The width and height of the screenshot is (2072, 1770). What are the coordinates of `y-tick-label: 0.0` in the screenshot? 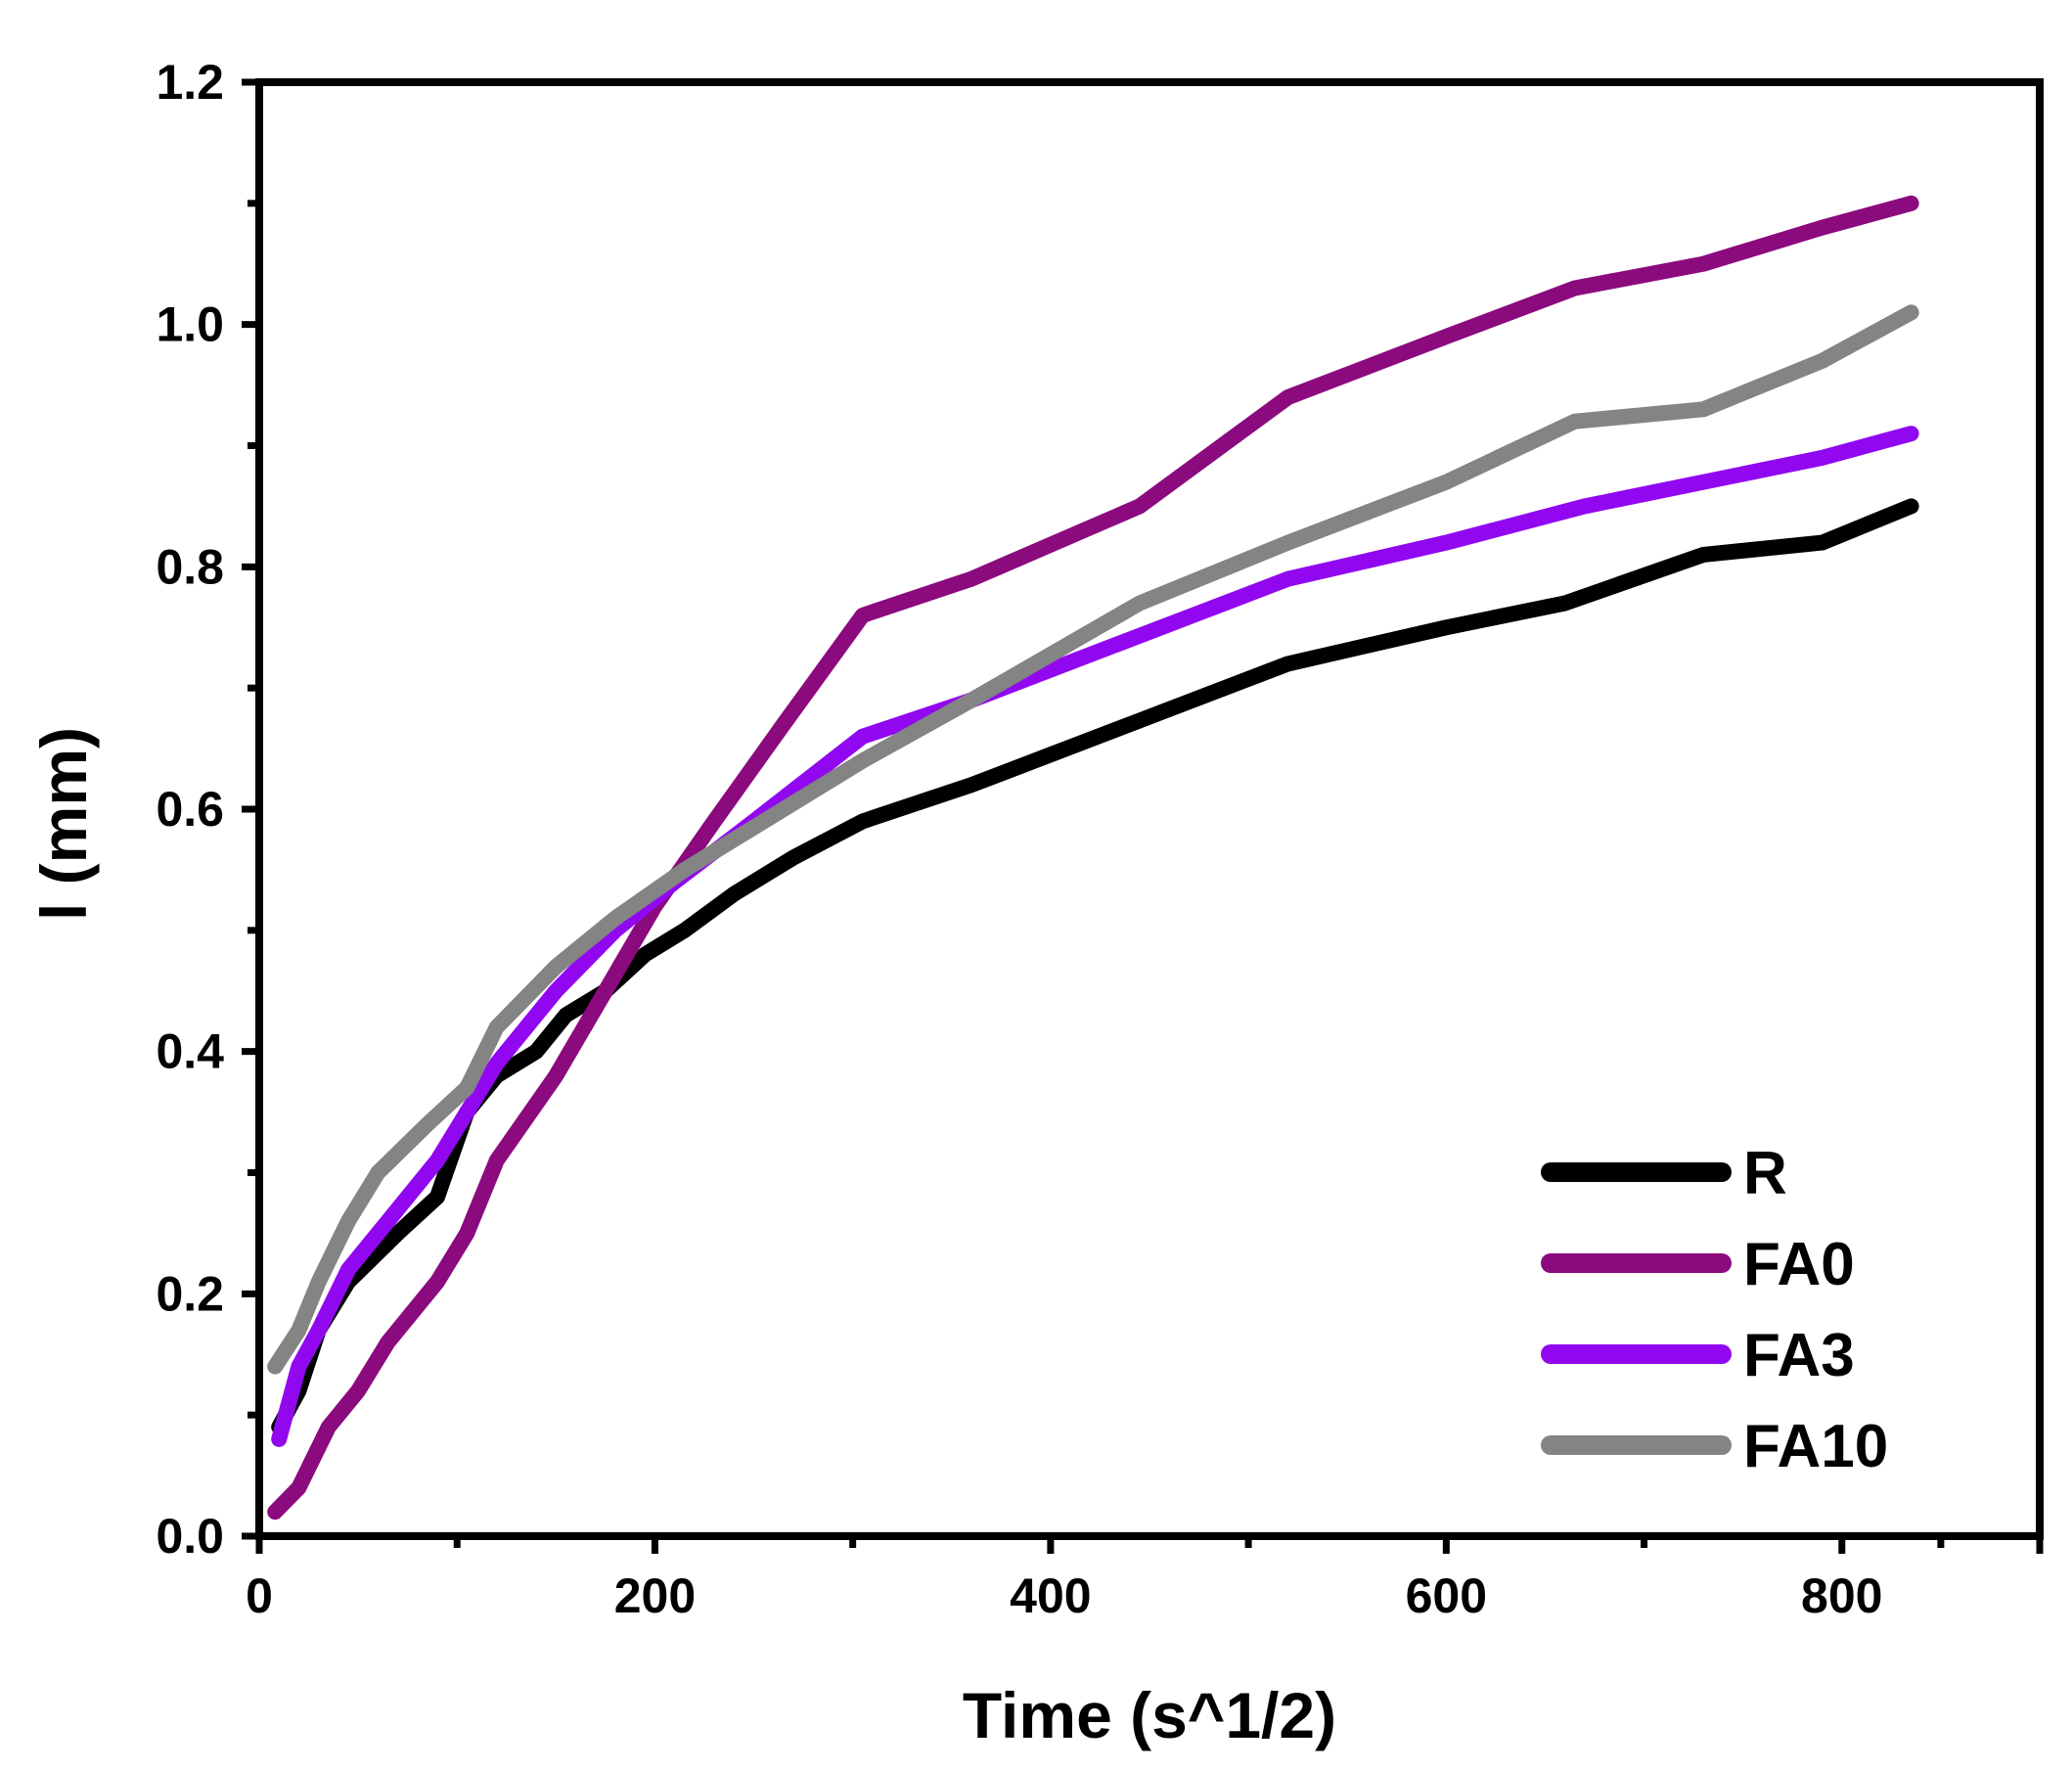 It's located at (190, 1536).